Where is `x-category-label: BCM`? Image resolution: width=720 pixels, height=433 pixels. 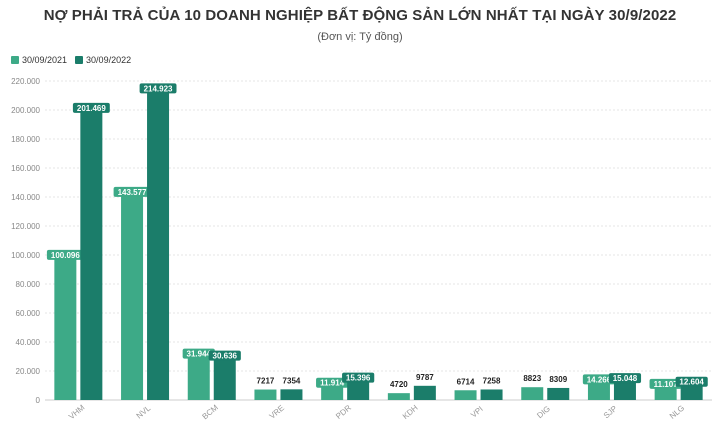
x-category-label: BCM is located at coordinates (210, 412).